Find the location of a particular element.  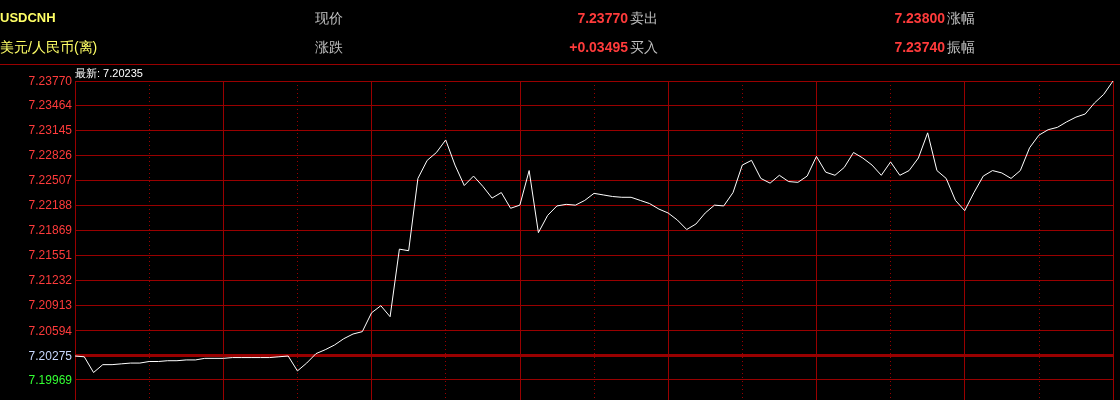

text: 7.23740 is located at coordinates (919, 47).